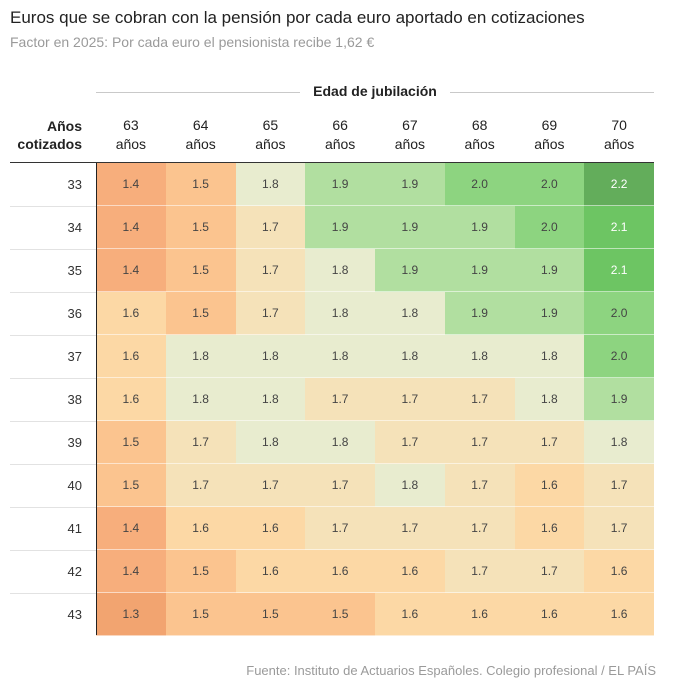  Describe the element at coordinates (479, 125) in the screenshot. I see `column-header-age: 68` at that location.